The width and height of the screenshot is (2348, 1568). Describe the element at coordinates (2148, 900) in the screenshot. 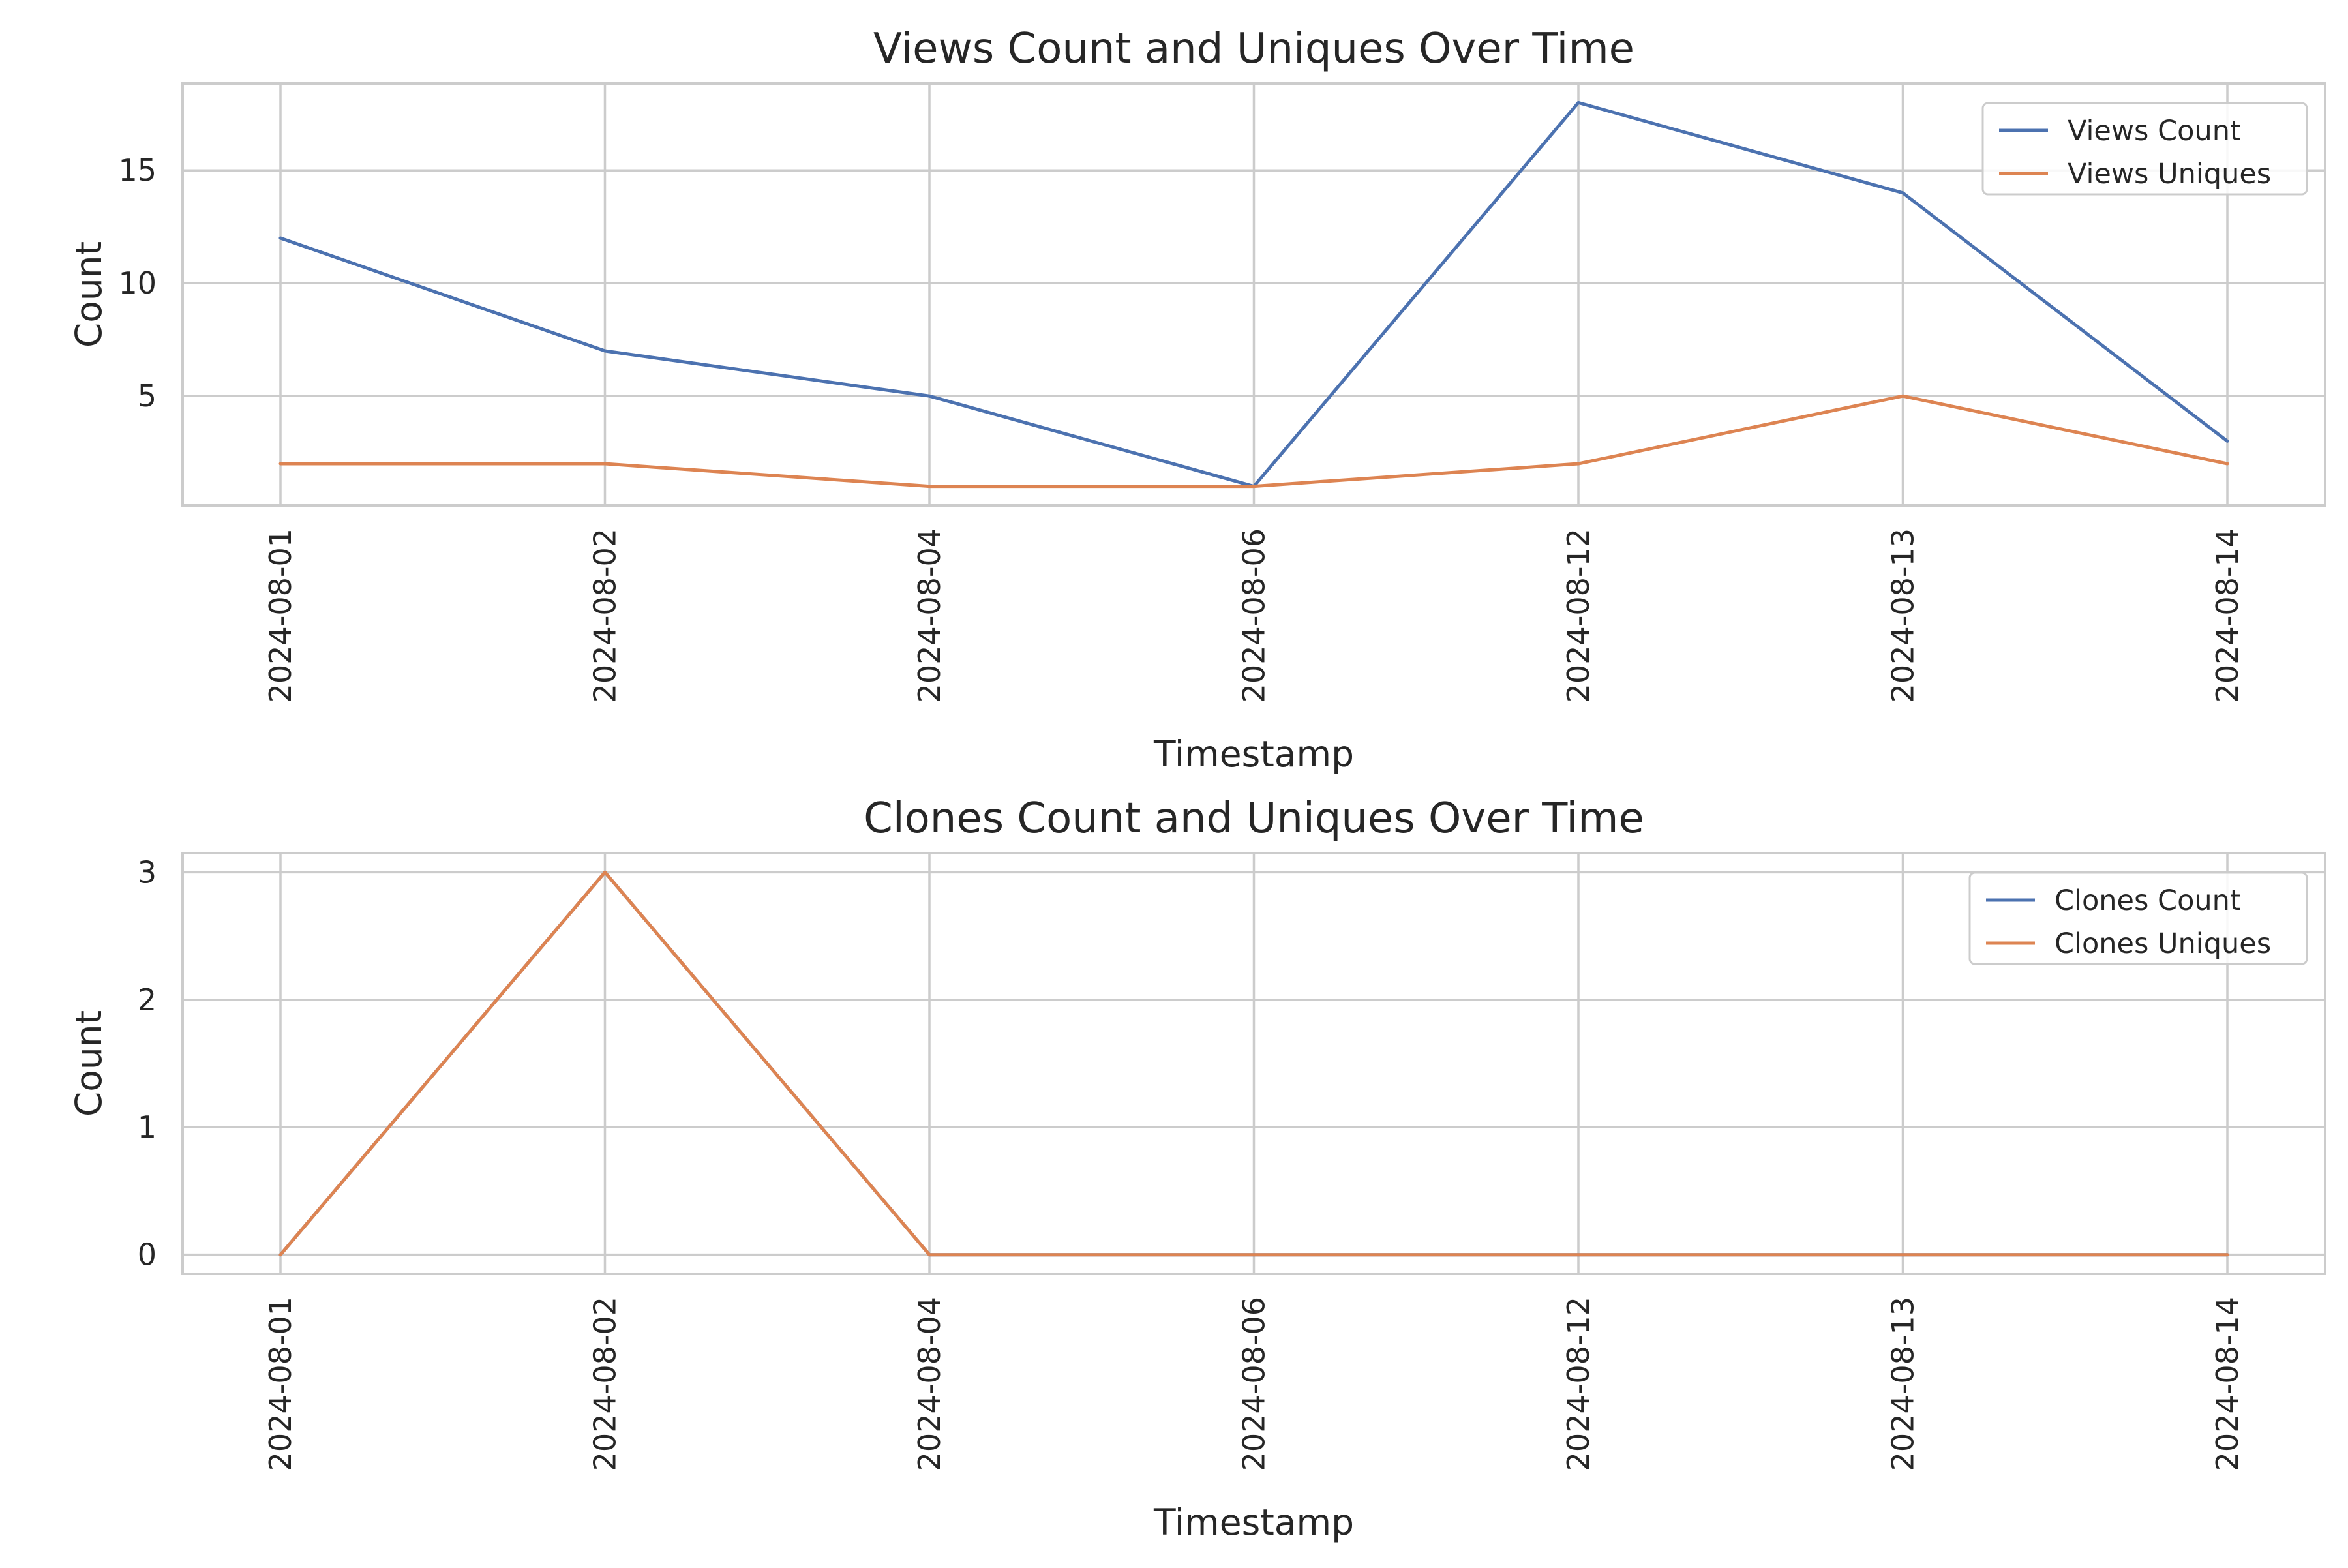

I see `legend-label: Clones Count` at that location.